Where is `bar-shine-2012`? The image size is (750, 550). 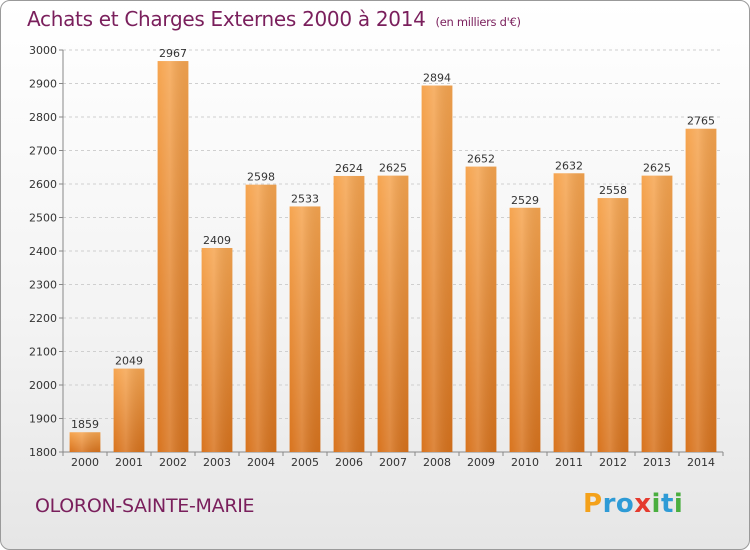
bar-shine-2012 is located at coordinates (613, 325).